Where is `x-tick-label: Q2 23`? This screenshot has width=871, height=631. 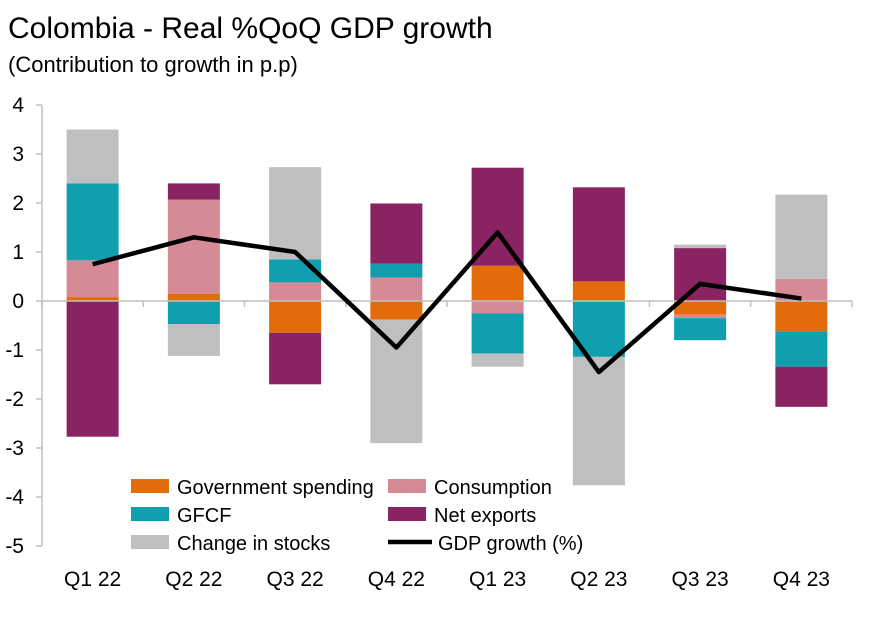 x-tick-label: Q2 23 is located at coordinates (598, 579).